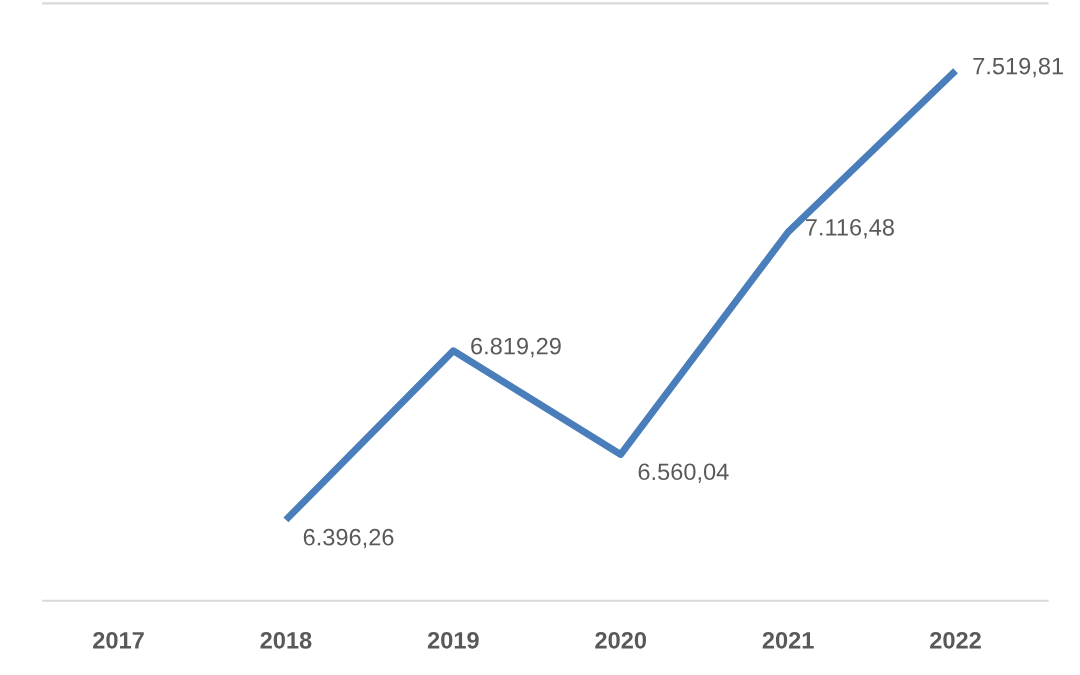 The width and height of the screenshot is (1080, 675). What do you see at coordinates (1018, 67) in the screenshot?
I see `data-label: 7.519,81` at bounding box center [1018, 67].